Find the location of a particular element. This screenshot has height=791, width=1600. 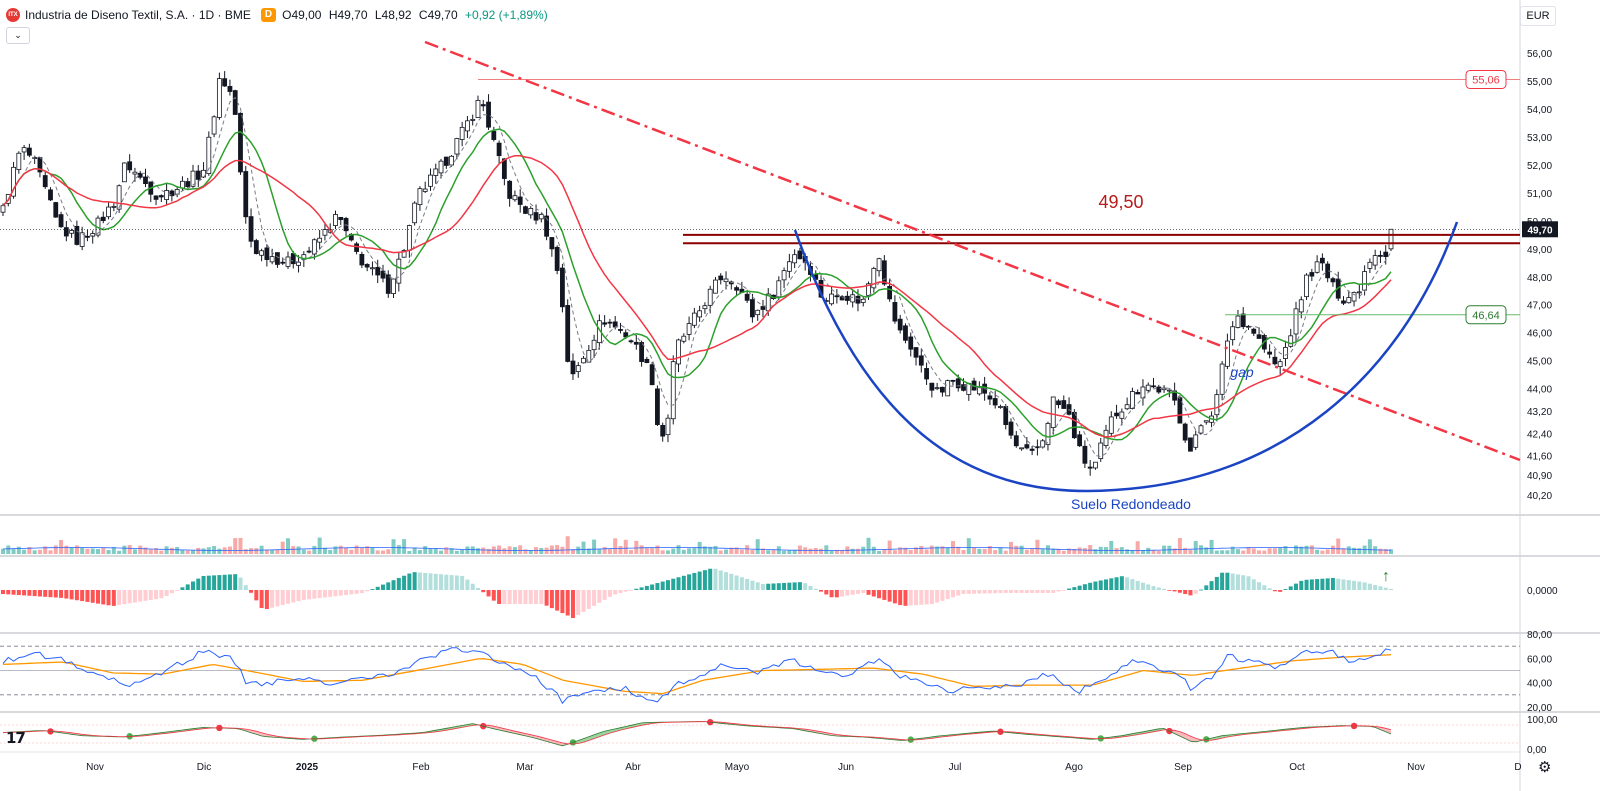

gear-icon: ⚙ is located at coordinates (1545, 767).